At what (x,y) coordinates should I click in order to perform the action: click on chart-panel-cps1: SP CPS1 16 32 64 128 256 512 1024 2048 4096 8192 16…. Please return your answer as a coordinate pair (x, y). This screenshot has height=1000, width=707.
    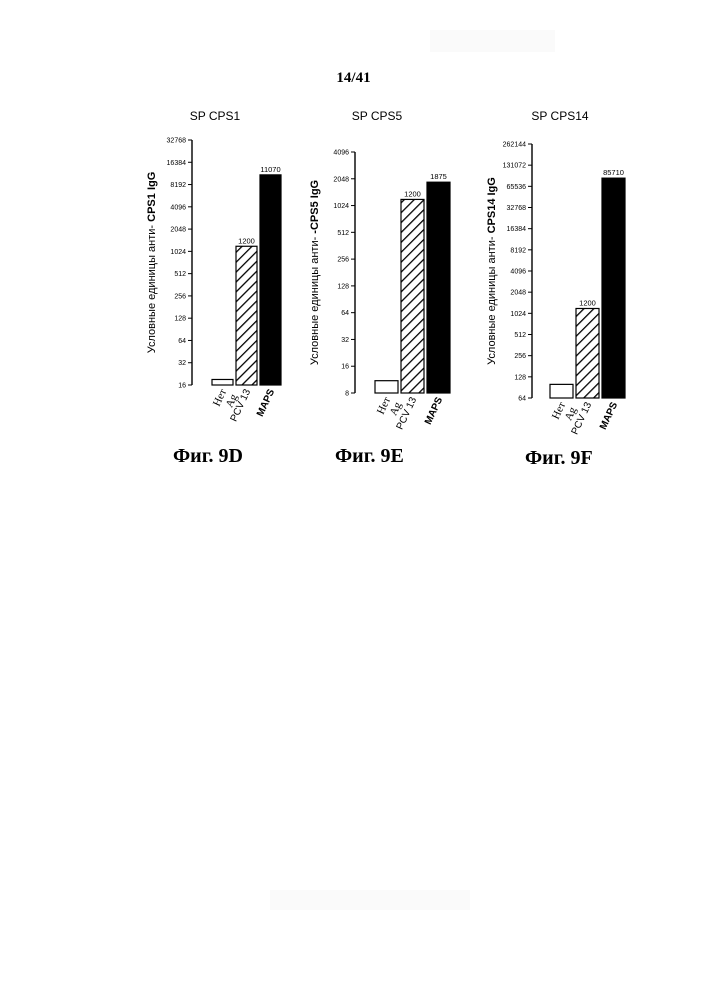
    Looking at the image, I should click on (215, 290).